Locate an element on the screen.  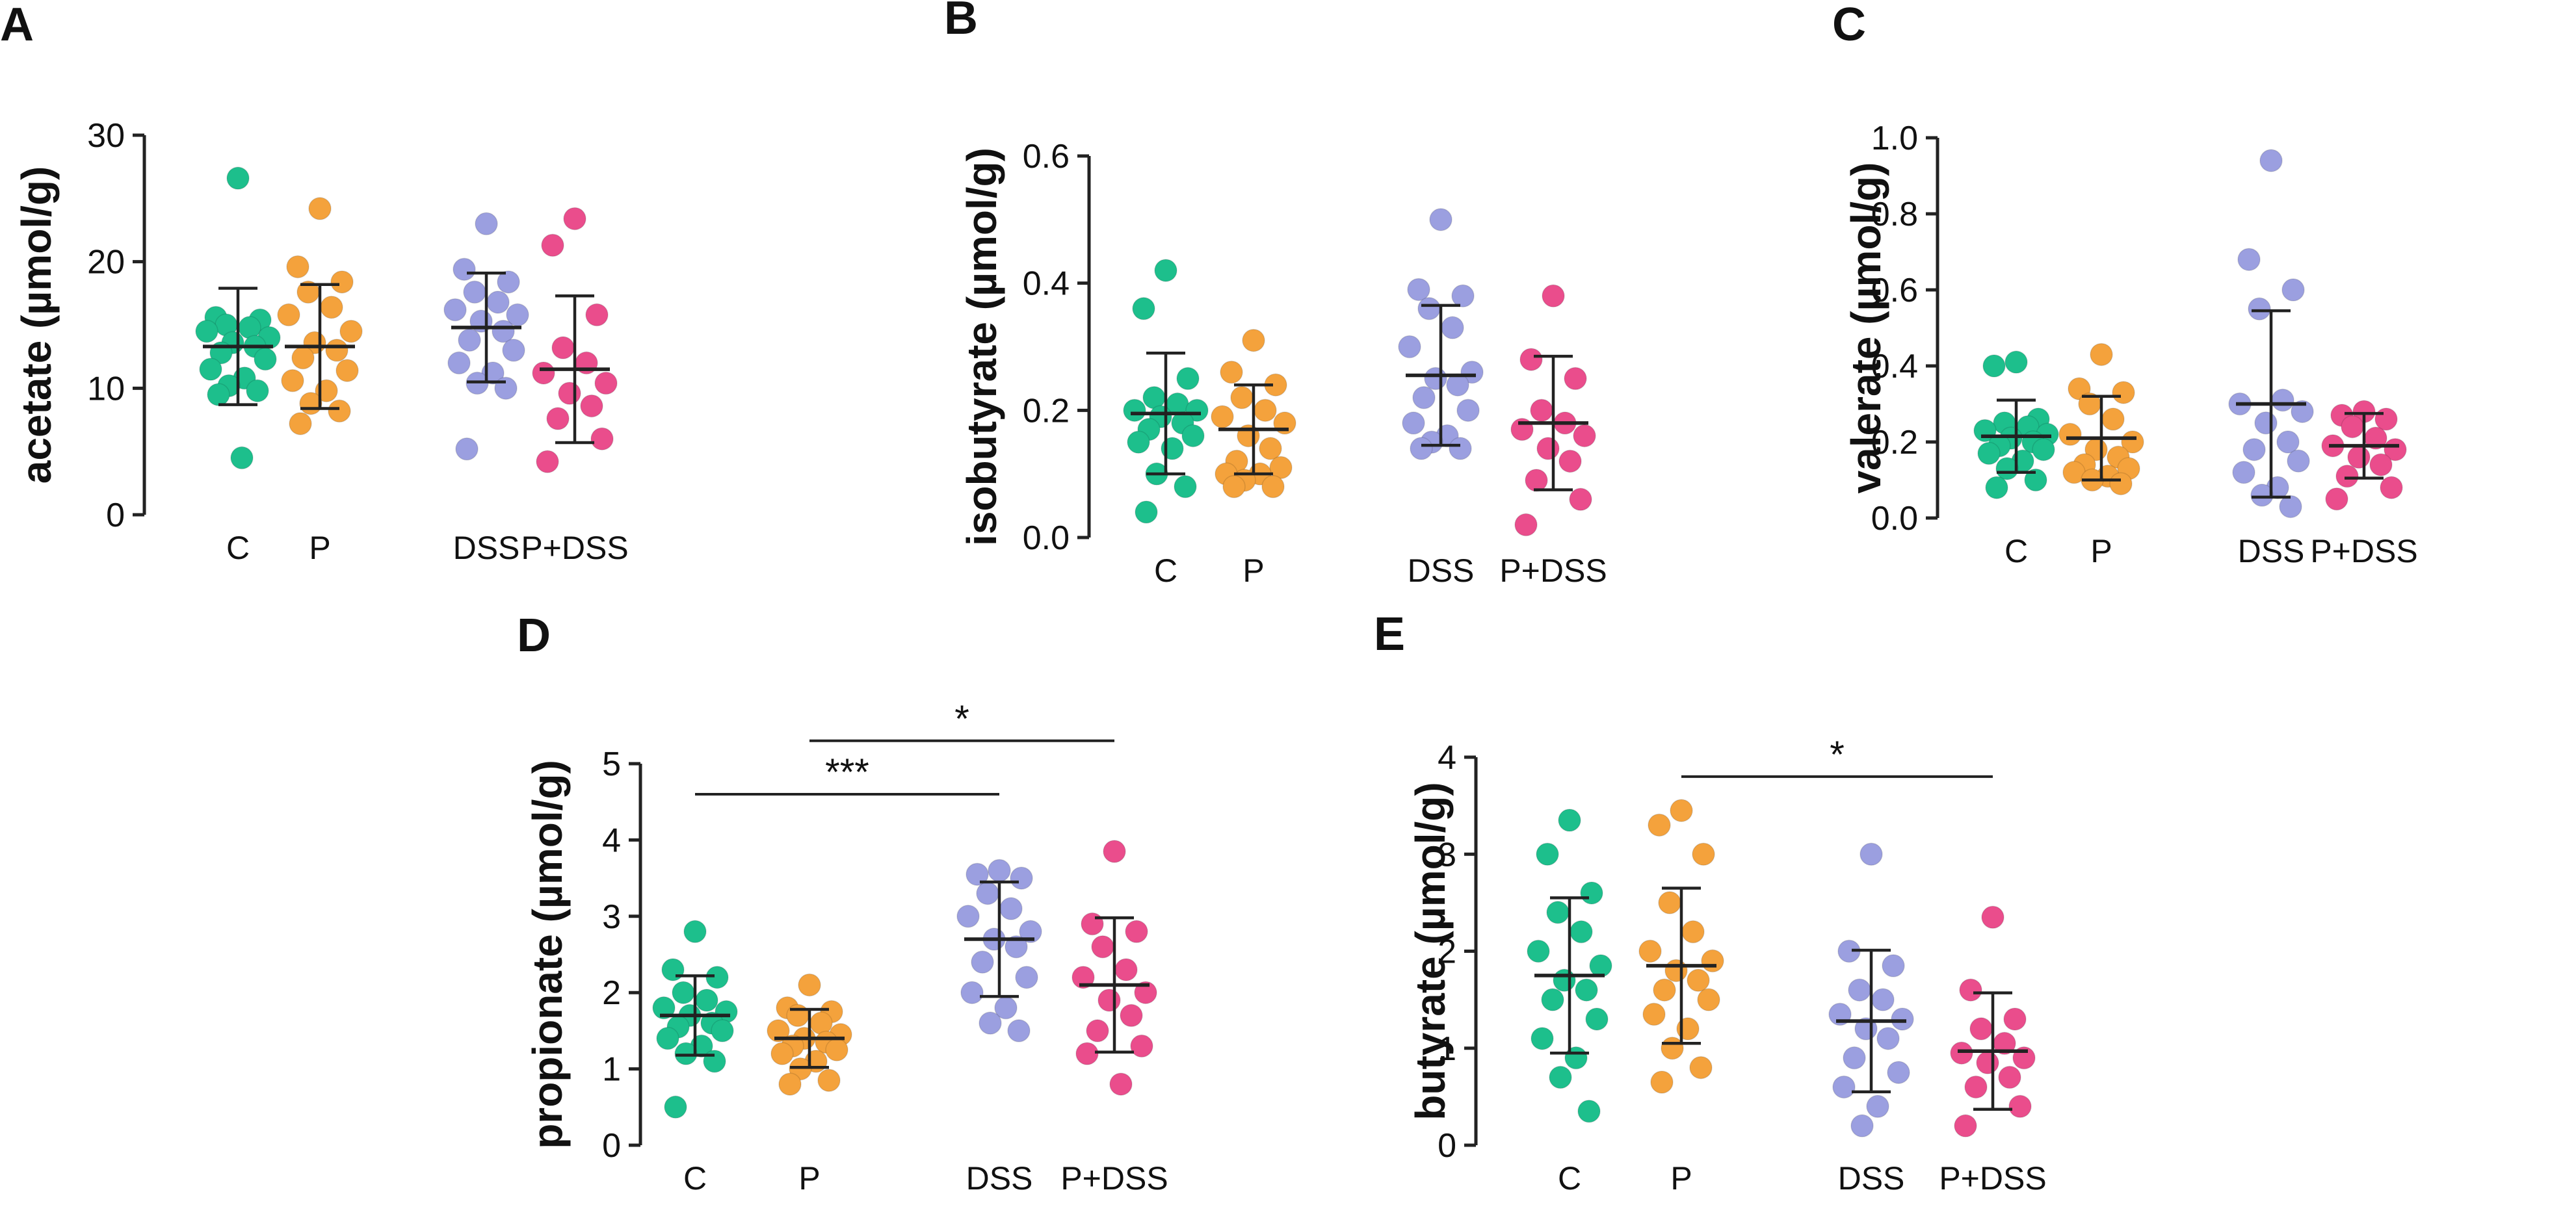
category-label: DSS is located at coordinates (999, 1178).